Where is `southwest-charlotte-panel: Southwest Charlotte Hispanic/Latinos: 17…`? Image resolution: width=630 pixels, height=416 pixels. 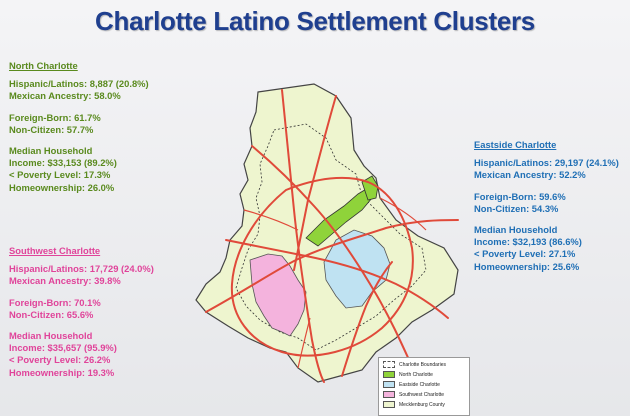 southwest-charlotte-panel: Southwest Charlotte Hispanic/Latinos: 17… is located at coordinates (81, 312).